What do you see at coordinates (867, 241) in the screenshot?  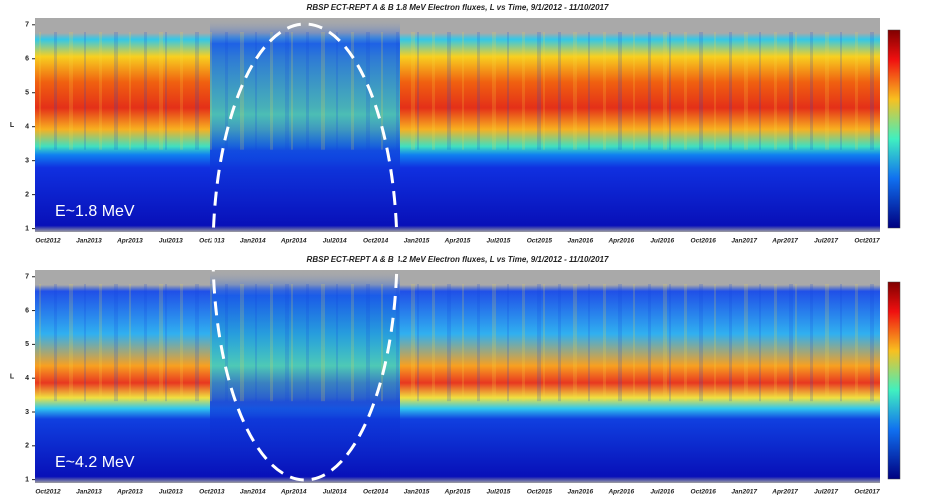 I see `x-tick-label: Oct2017` at bounding box center [867, 241].